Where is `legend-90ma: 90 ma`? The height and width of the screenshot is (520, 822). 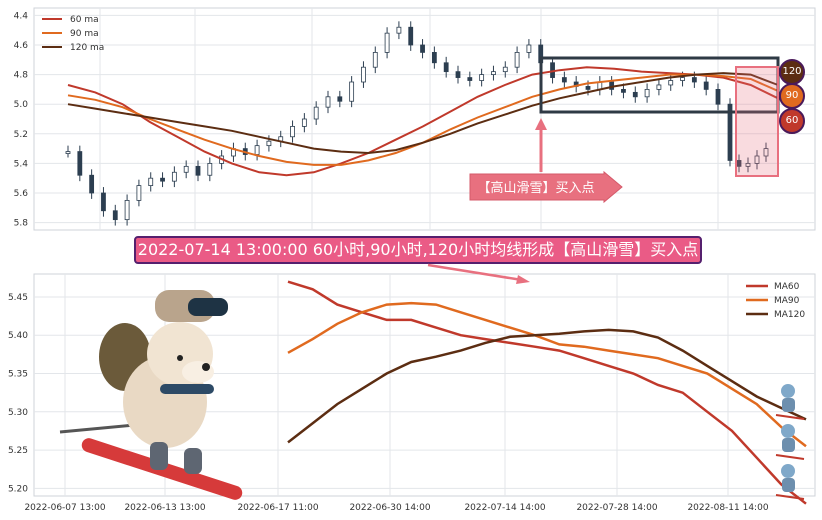 legend-90ma: 90 ma is located at coordinates (84, 34).